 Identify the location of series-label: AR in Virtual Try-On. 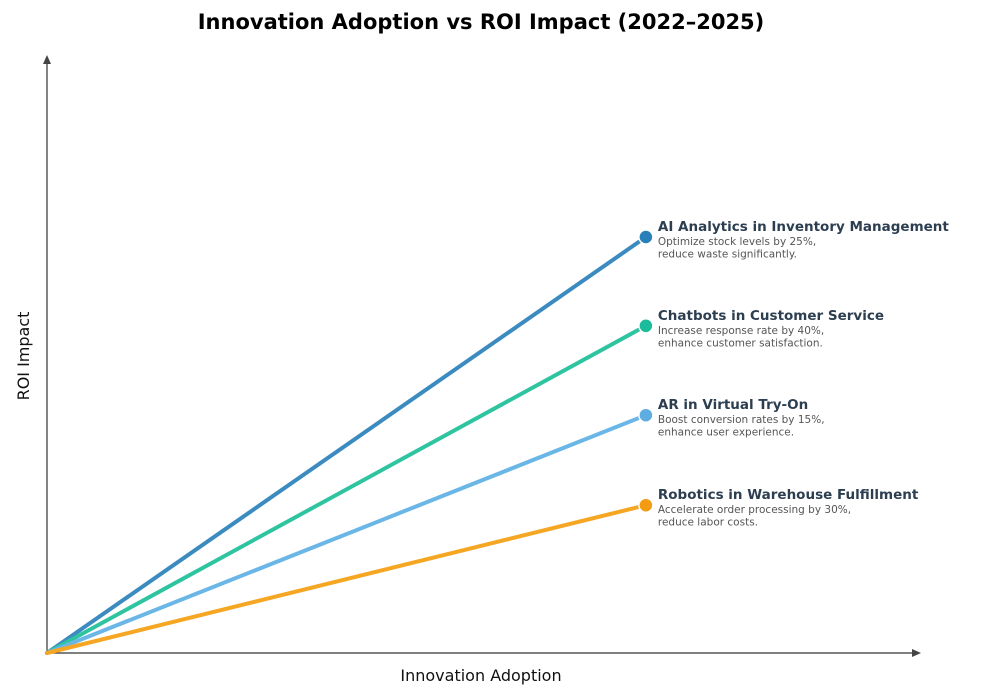
(733, 405).